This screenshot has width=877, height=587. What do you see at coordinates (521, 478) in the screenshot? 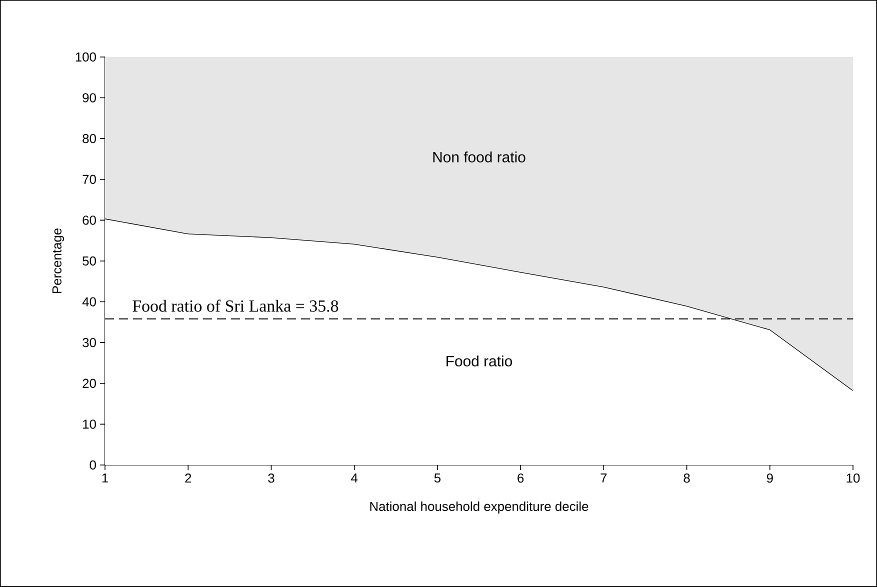
I see `x-tick-label: 6` at bounding box center [521, 478].